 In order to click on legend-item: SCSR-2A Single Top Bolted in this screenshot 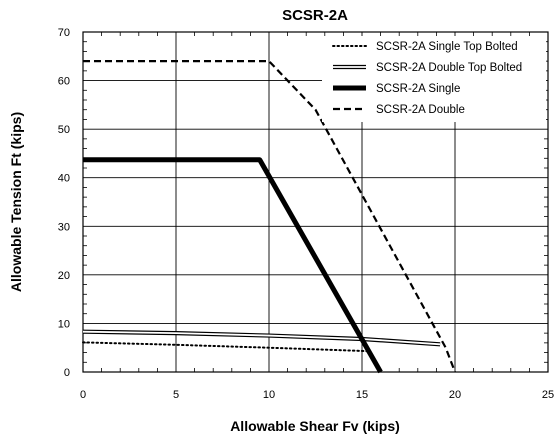, I will do `click(425, 47)`.